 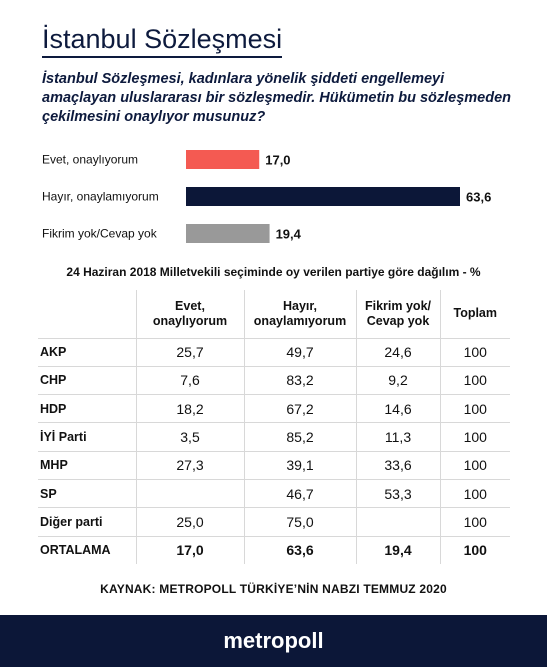 What do you see at coordinates (398, 494) in the screenshot?
I see `table-cell: 53,3` at bounding box center [398, 494].